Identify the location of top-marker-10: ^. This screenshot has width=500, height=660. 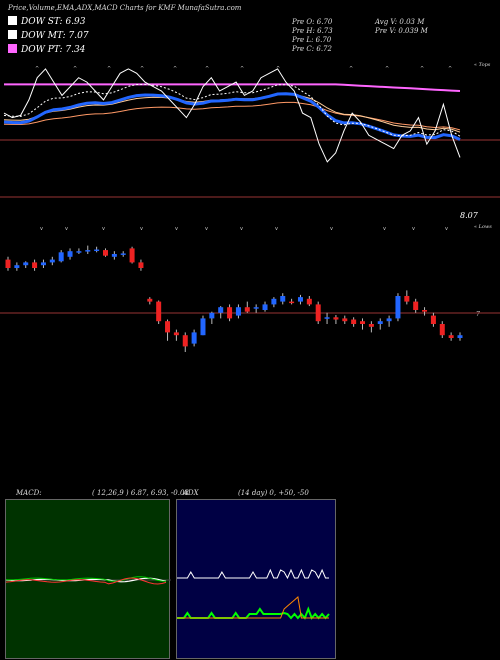
(422, 69).